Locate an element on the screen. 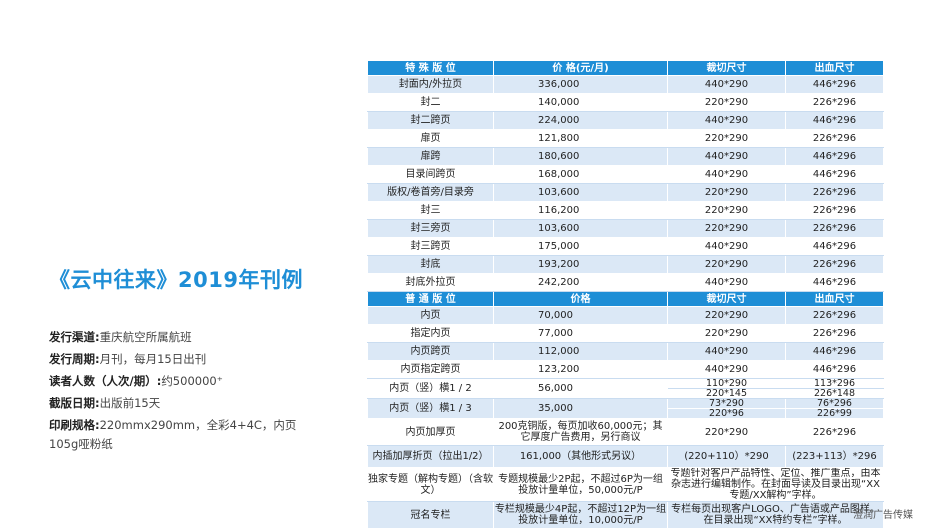 Image resolution: width=930 pixels, height=529 pixels. row-trim: (220+110）*290 is located at coordinates (726, 456).